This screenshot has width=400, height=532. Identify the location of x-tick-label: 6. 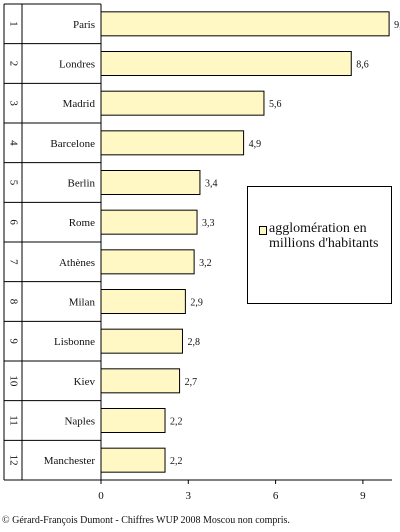
(276, 496).